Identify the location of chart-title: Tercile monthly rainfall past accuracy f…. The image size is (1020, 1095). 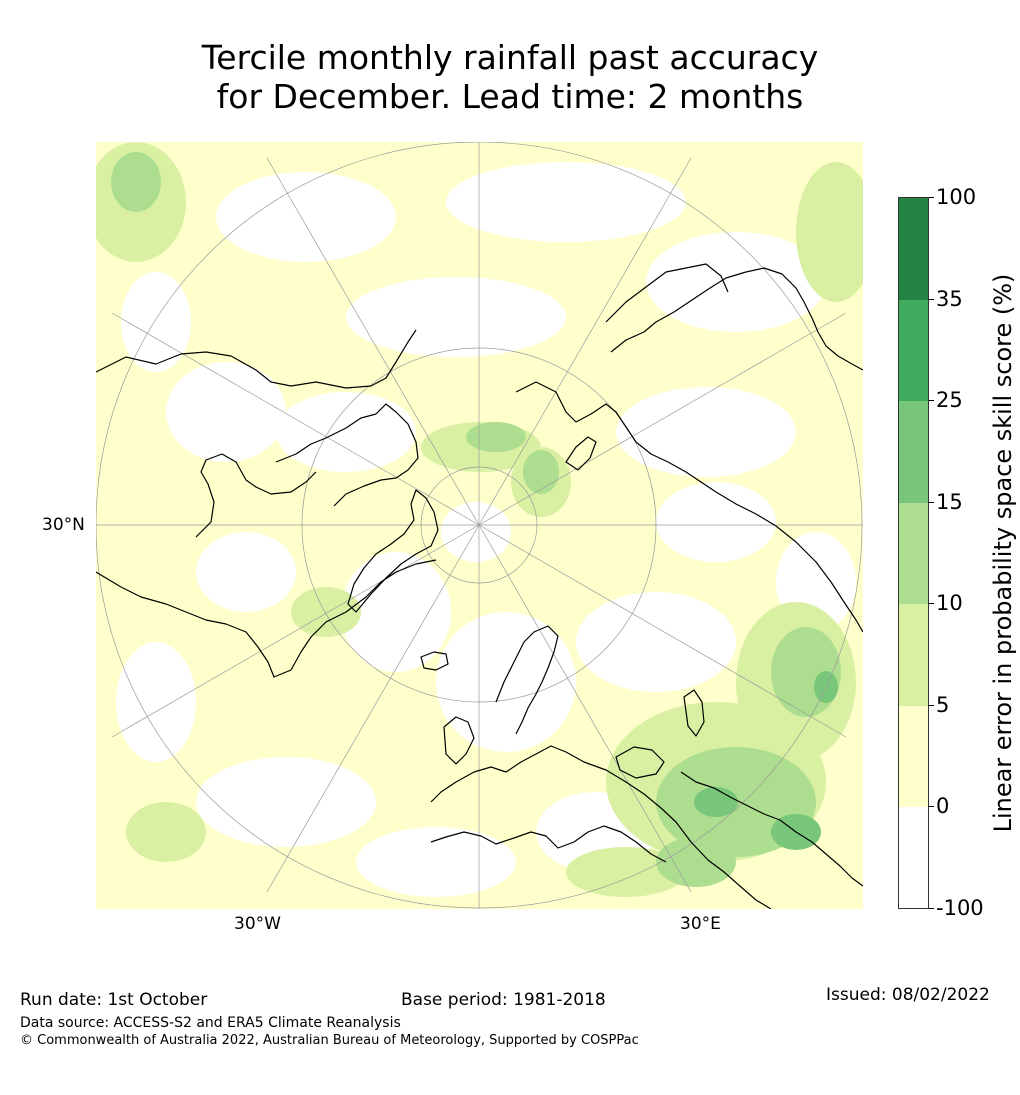
(510, 77).